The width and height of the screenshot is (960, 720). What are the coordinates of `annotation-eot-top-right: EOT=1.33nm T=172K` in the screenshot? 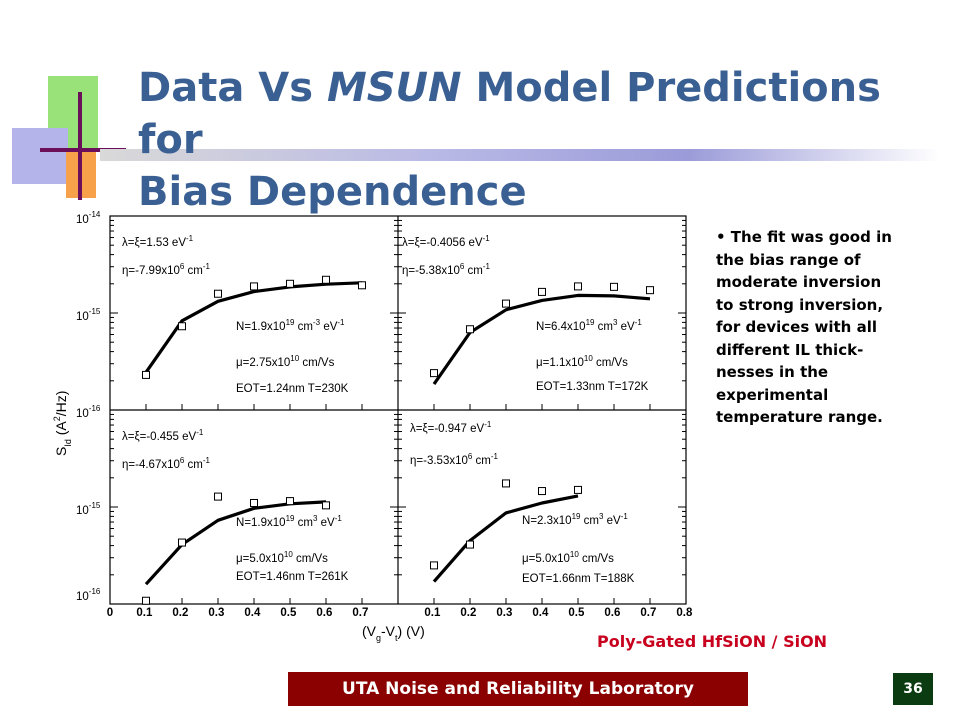 It's located at (592, 387).